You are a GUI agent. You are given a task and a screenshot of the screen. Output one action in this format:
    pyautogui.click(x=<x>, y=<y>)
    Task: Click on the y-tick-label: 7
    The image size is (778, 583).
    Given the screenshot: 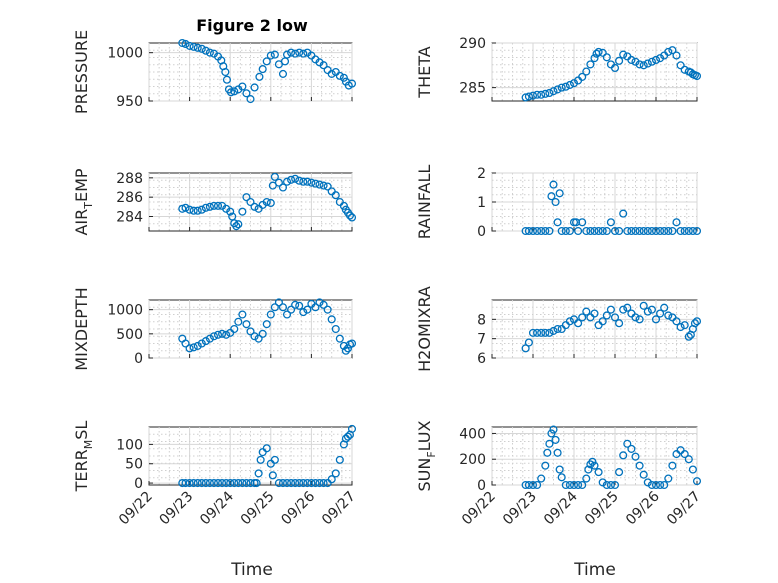 What is the action you would take?
    pyautogui.click(x=481, y=340)
    